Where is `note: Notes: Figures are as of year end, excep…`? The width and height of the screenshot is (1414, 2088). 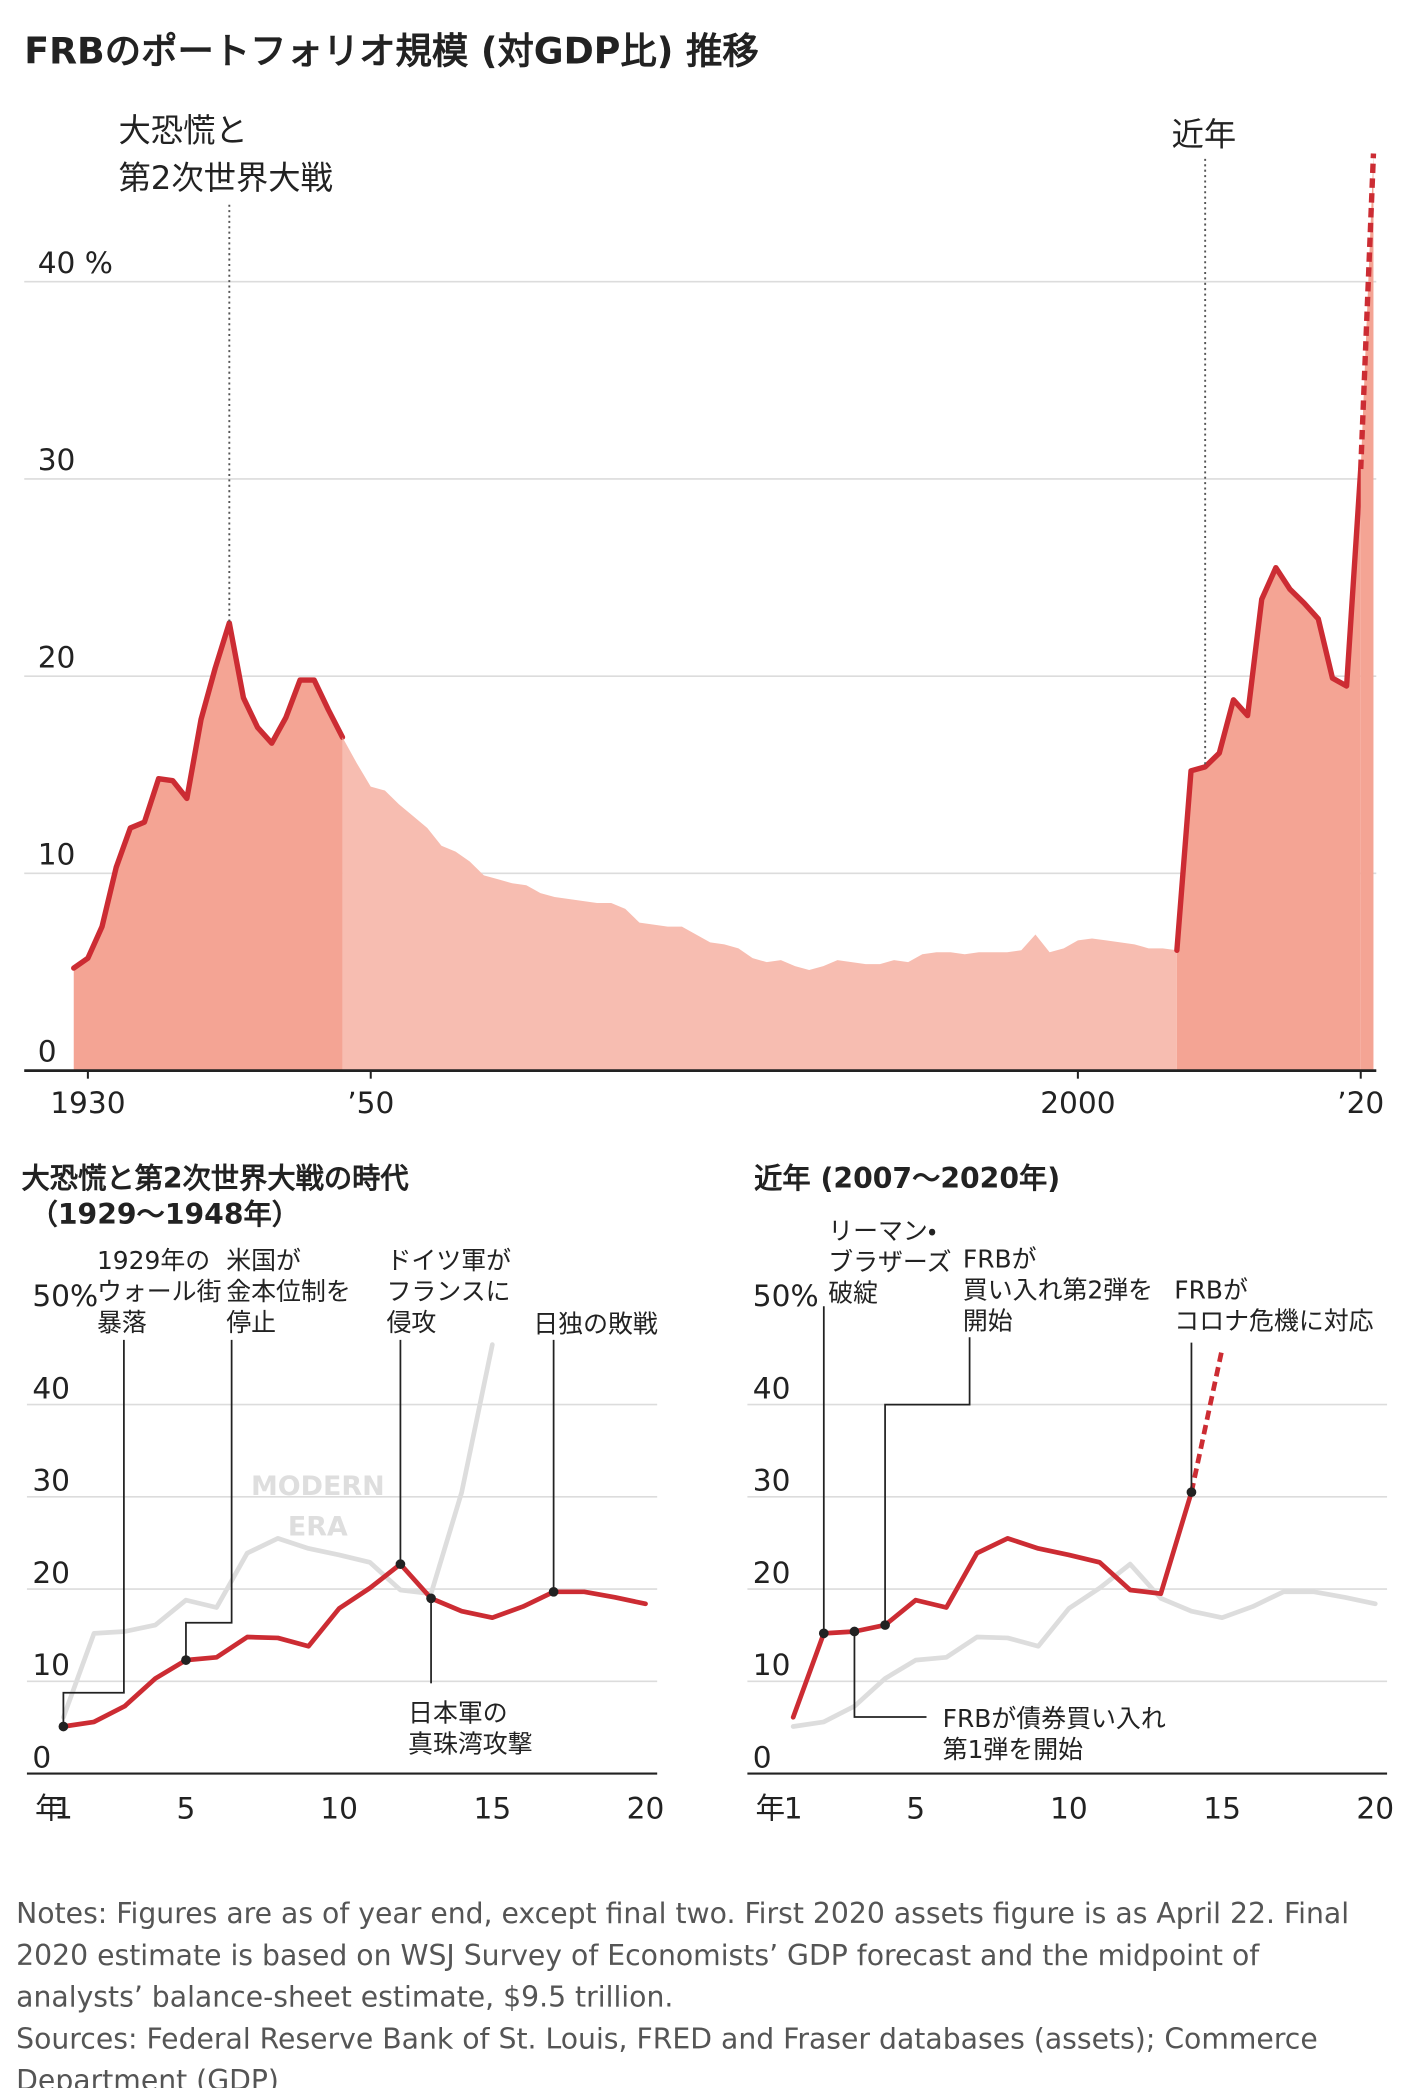
note: Notes: Figures are as of year end, excep… is located at coordinates (682, 1913).